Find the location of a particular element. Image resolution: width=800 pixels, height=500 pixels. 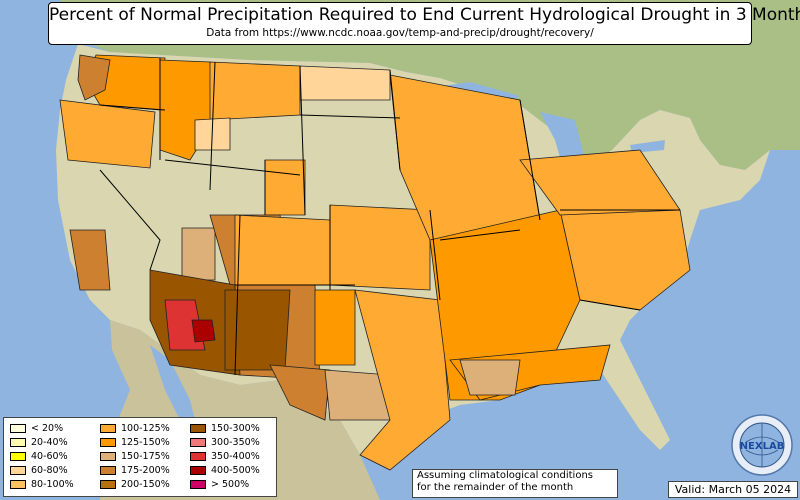

legend-item: 20-40% is located at coordinates (39, 442).